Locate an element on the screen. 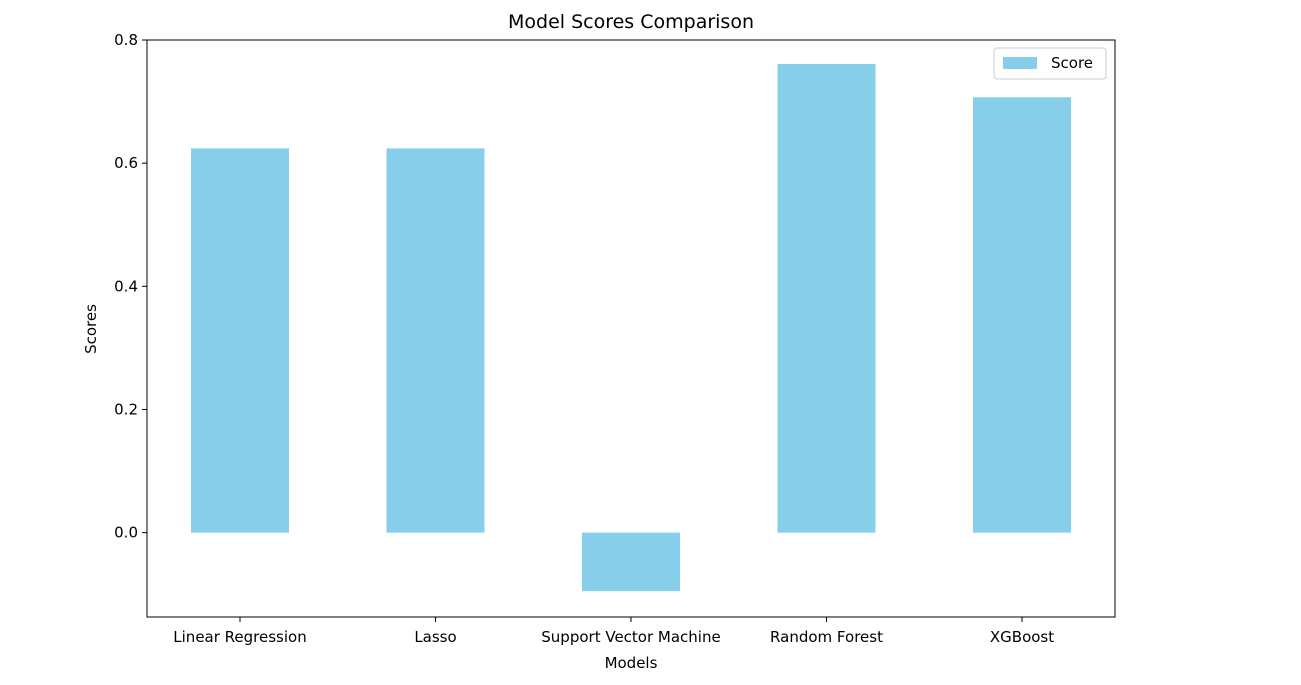 The image size is (1301, 685). chart-title: Model Scores Comparison is located at coordinates (631, 22).